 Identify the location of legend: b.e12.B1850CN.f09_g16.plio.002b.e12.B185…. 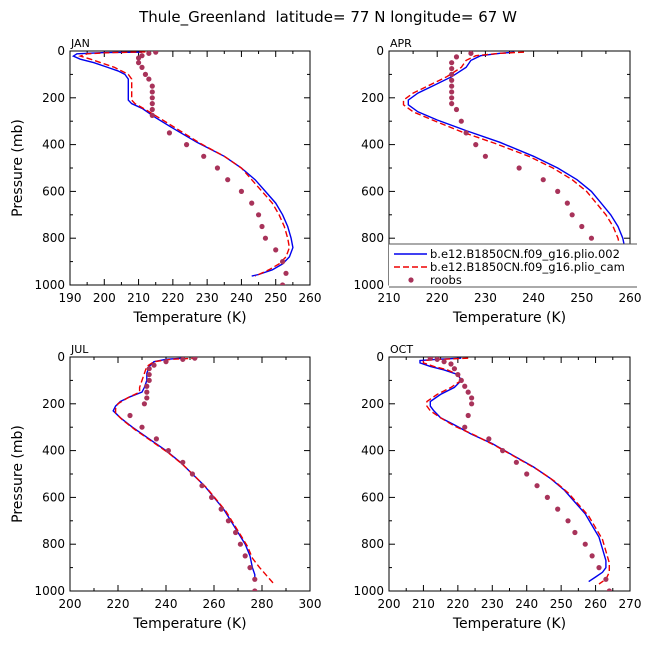
(513, 265).